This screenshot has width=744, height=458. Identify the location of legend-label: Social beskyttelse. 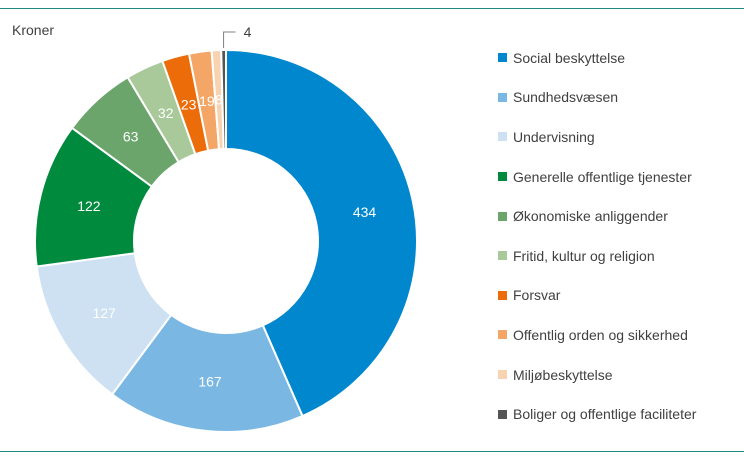
(569, 57).